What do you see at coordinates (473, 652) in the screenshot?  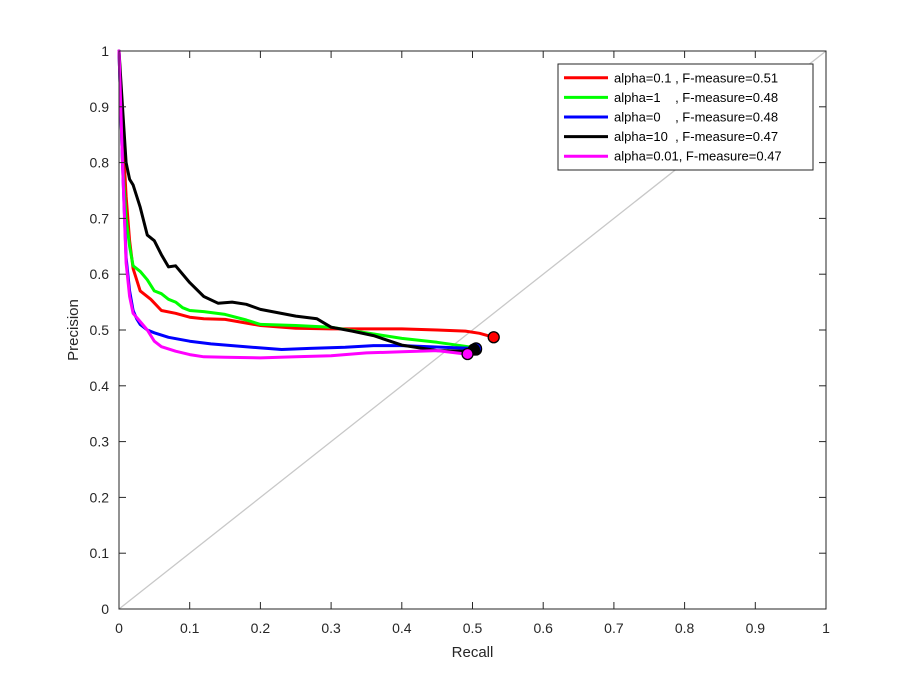 I see `x-axis-label: Recall` at bounding box center [473, 652].